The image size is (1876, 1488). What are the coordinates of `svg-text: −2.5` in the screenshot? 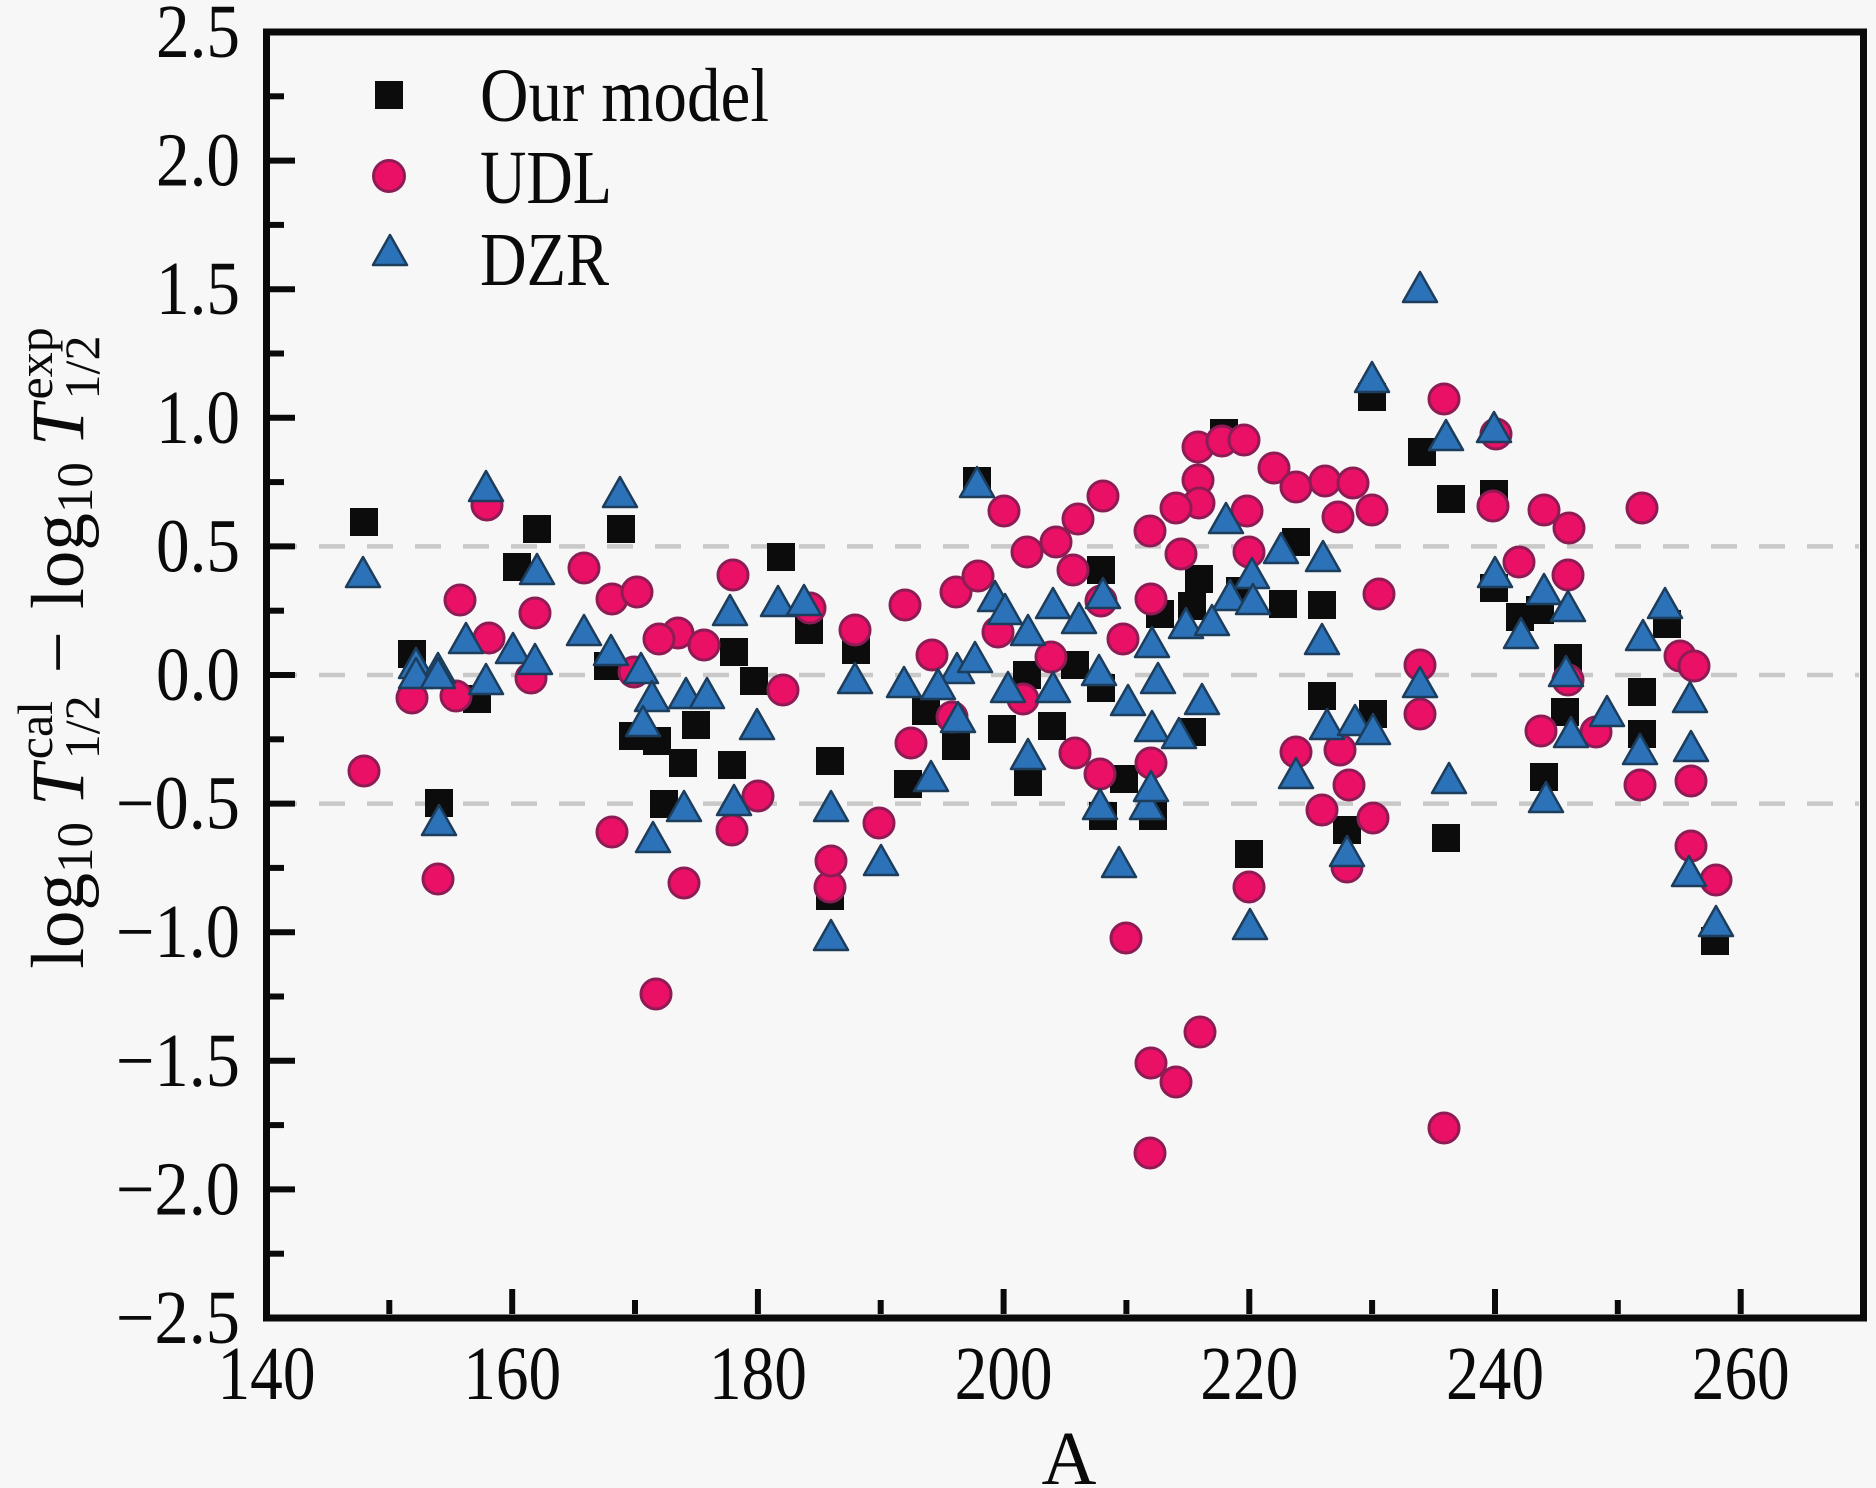 It's located at (178, 1318).